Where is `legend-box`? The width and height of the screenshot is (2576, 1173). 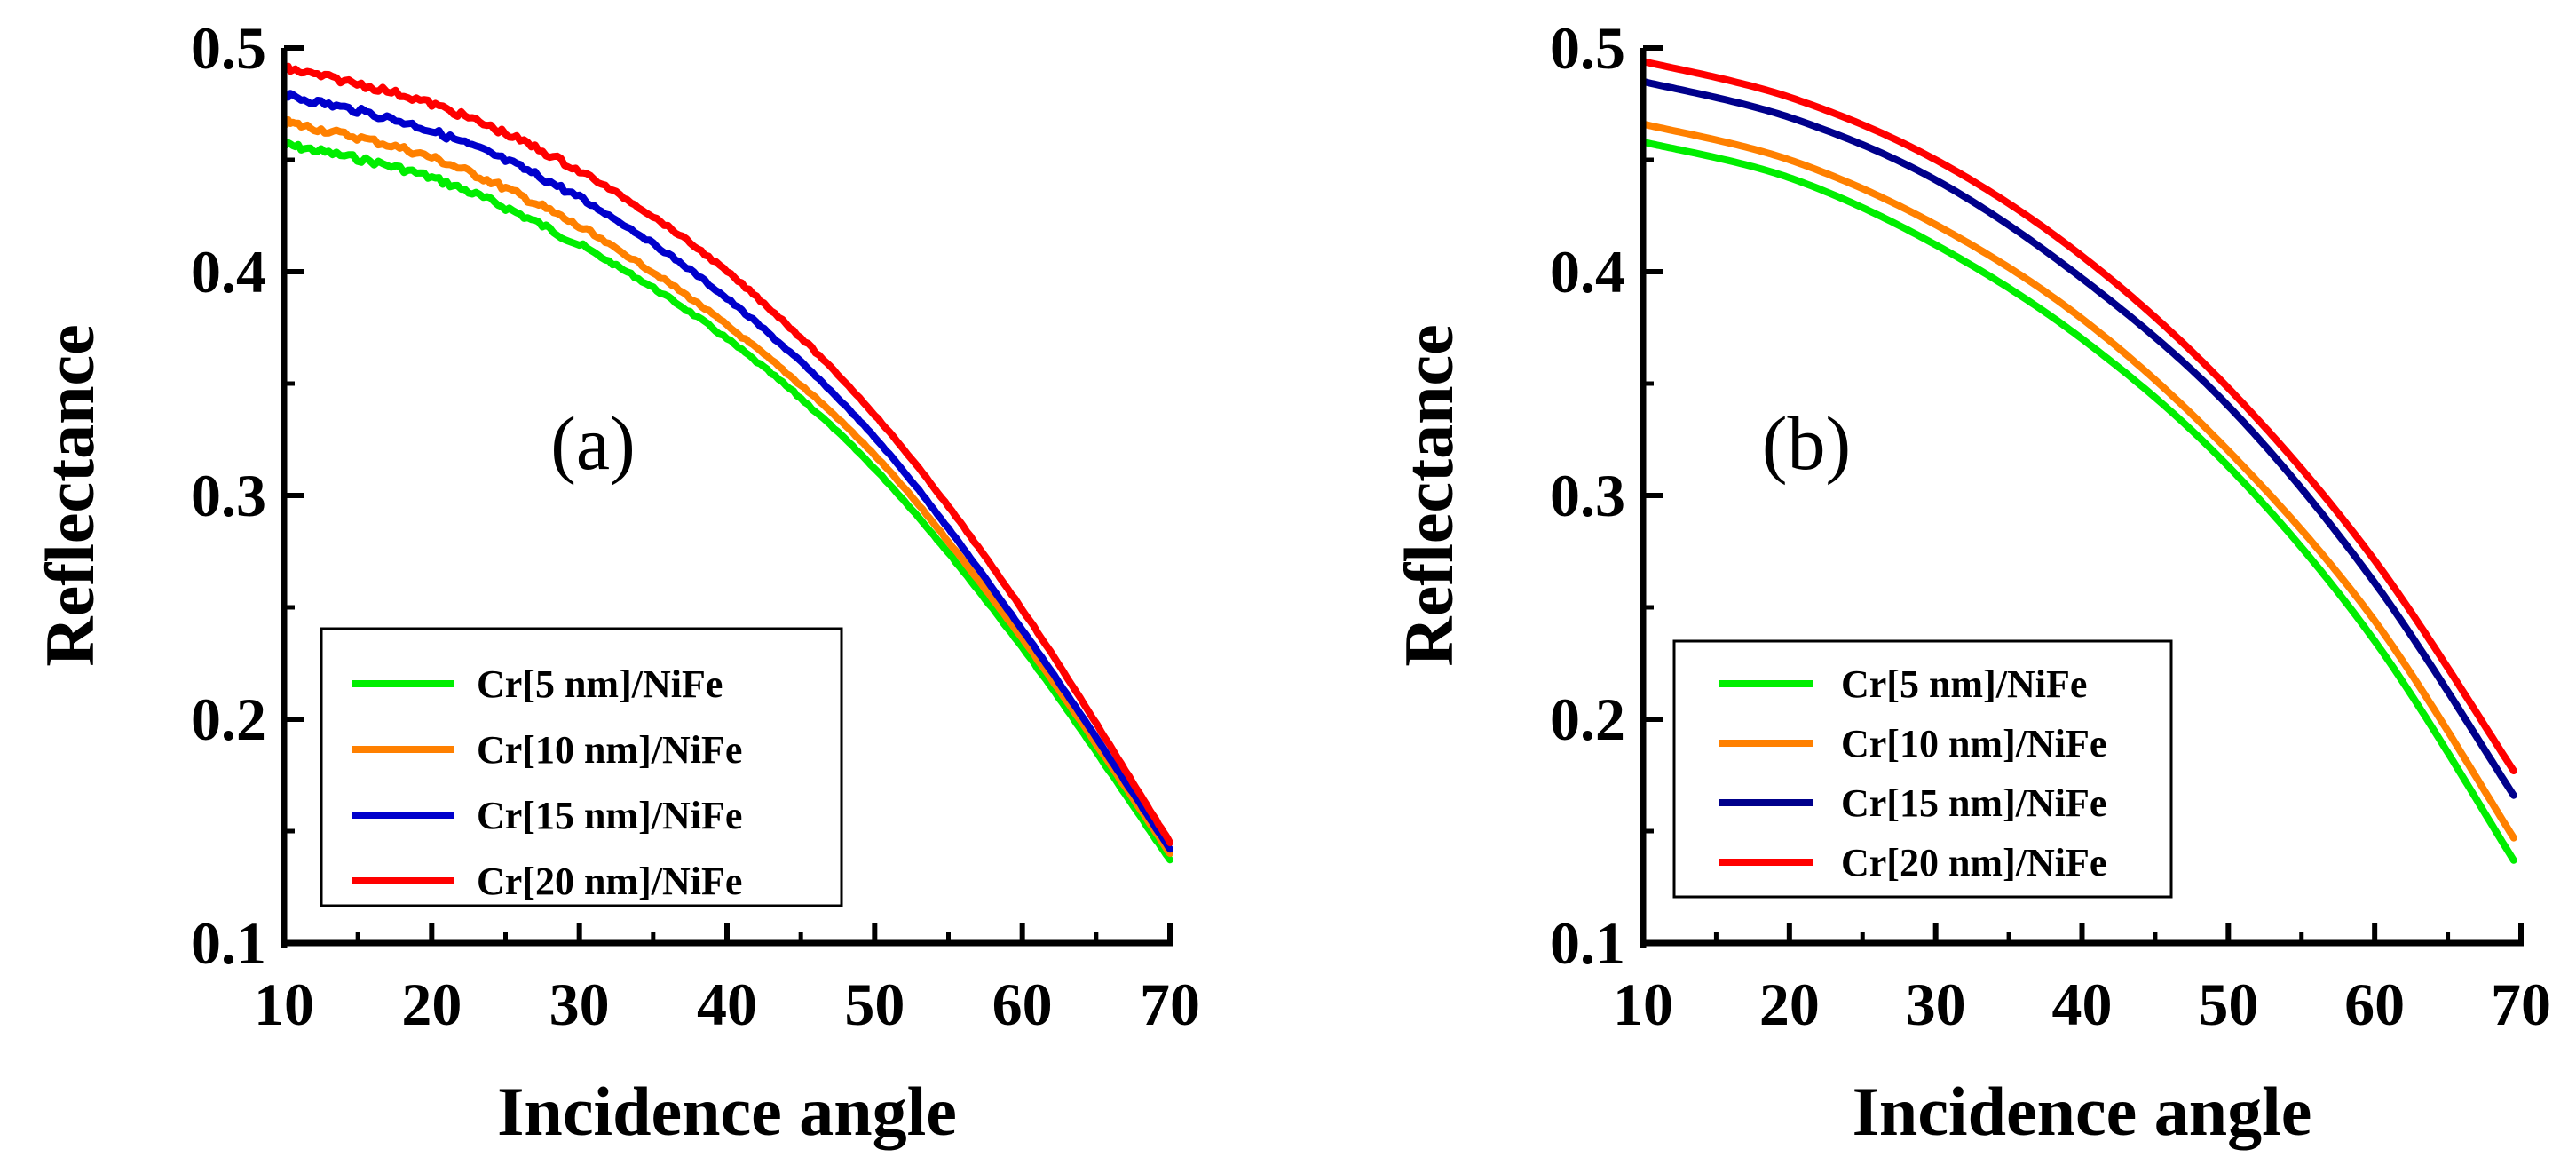
legend-box is located at coordinates (581, 767).